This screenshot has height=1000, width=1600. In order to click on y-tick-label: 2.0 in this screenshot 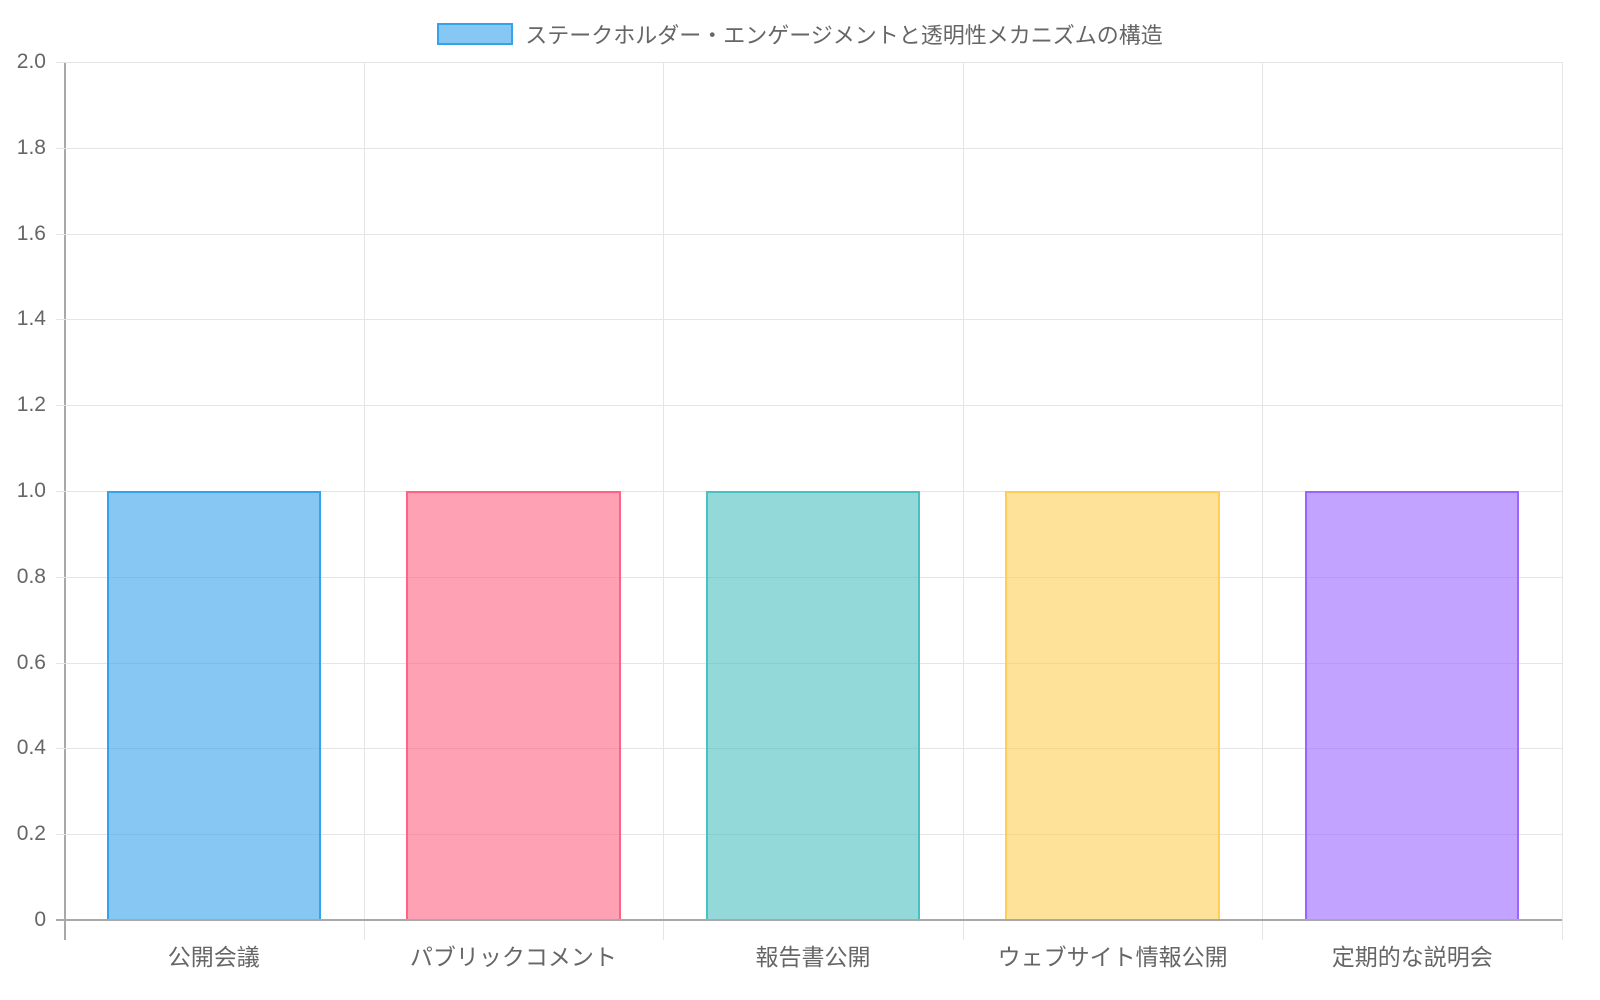, I will do `click(31, 61)`.